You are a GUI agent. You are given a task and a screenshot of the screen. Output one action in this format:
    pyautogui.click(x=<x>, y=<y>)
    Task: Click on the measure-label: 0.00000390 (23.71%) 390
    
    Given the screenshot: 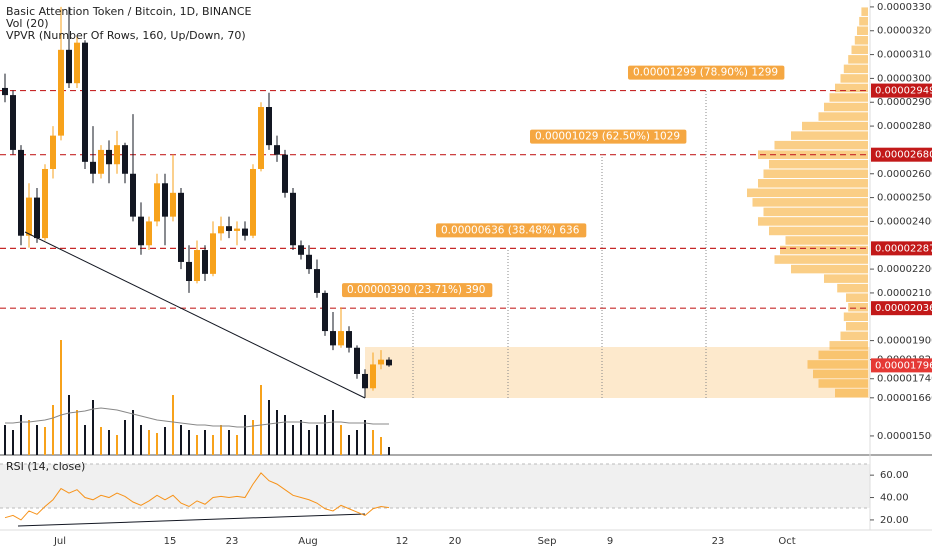 What is the action you would take?
    pyautogui.click(x=416, y=290)
    